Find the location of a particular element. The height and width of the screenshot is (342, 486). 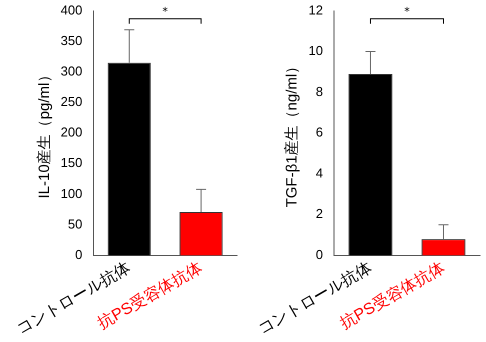

y-axis-title: TGF-β1産生（ng/ml） is located at coordinates (292, 133).